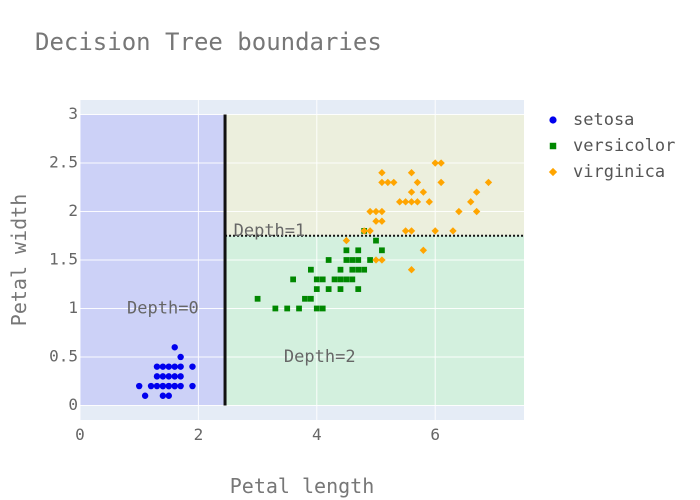 This screenshot has width=700, height=500. I want to click on legend: setosa versicolor virginica, so click(612, 146).